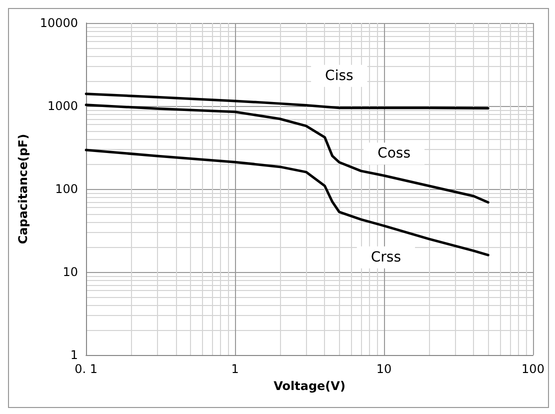  What do you see at coordinates (74, 355) in the screenshot?
I see `y-tick-label: 1` at bounding box center [74, 355].